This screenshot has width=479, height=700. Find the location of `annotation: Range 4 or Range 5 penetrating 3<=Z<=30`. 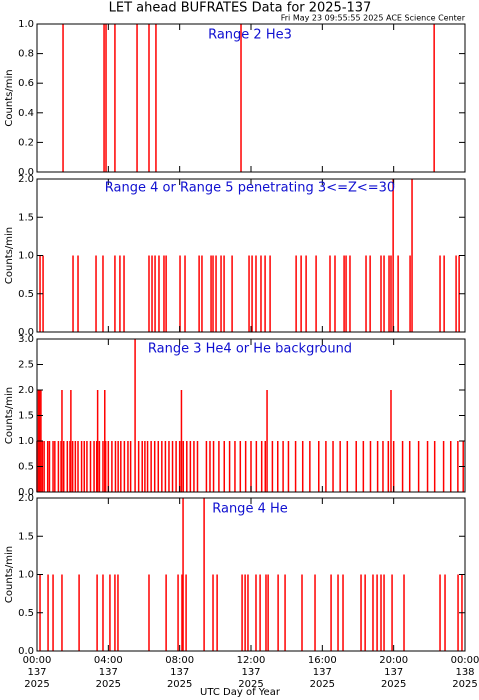

annotation: Range 4 or Range 5 penetrating 3<=Z<=30 is located at coordinates (250, 188).